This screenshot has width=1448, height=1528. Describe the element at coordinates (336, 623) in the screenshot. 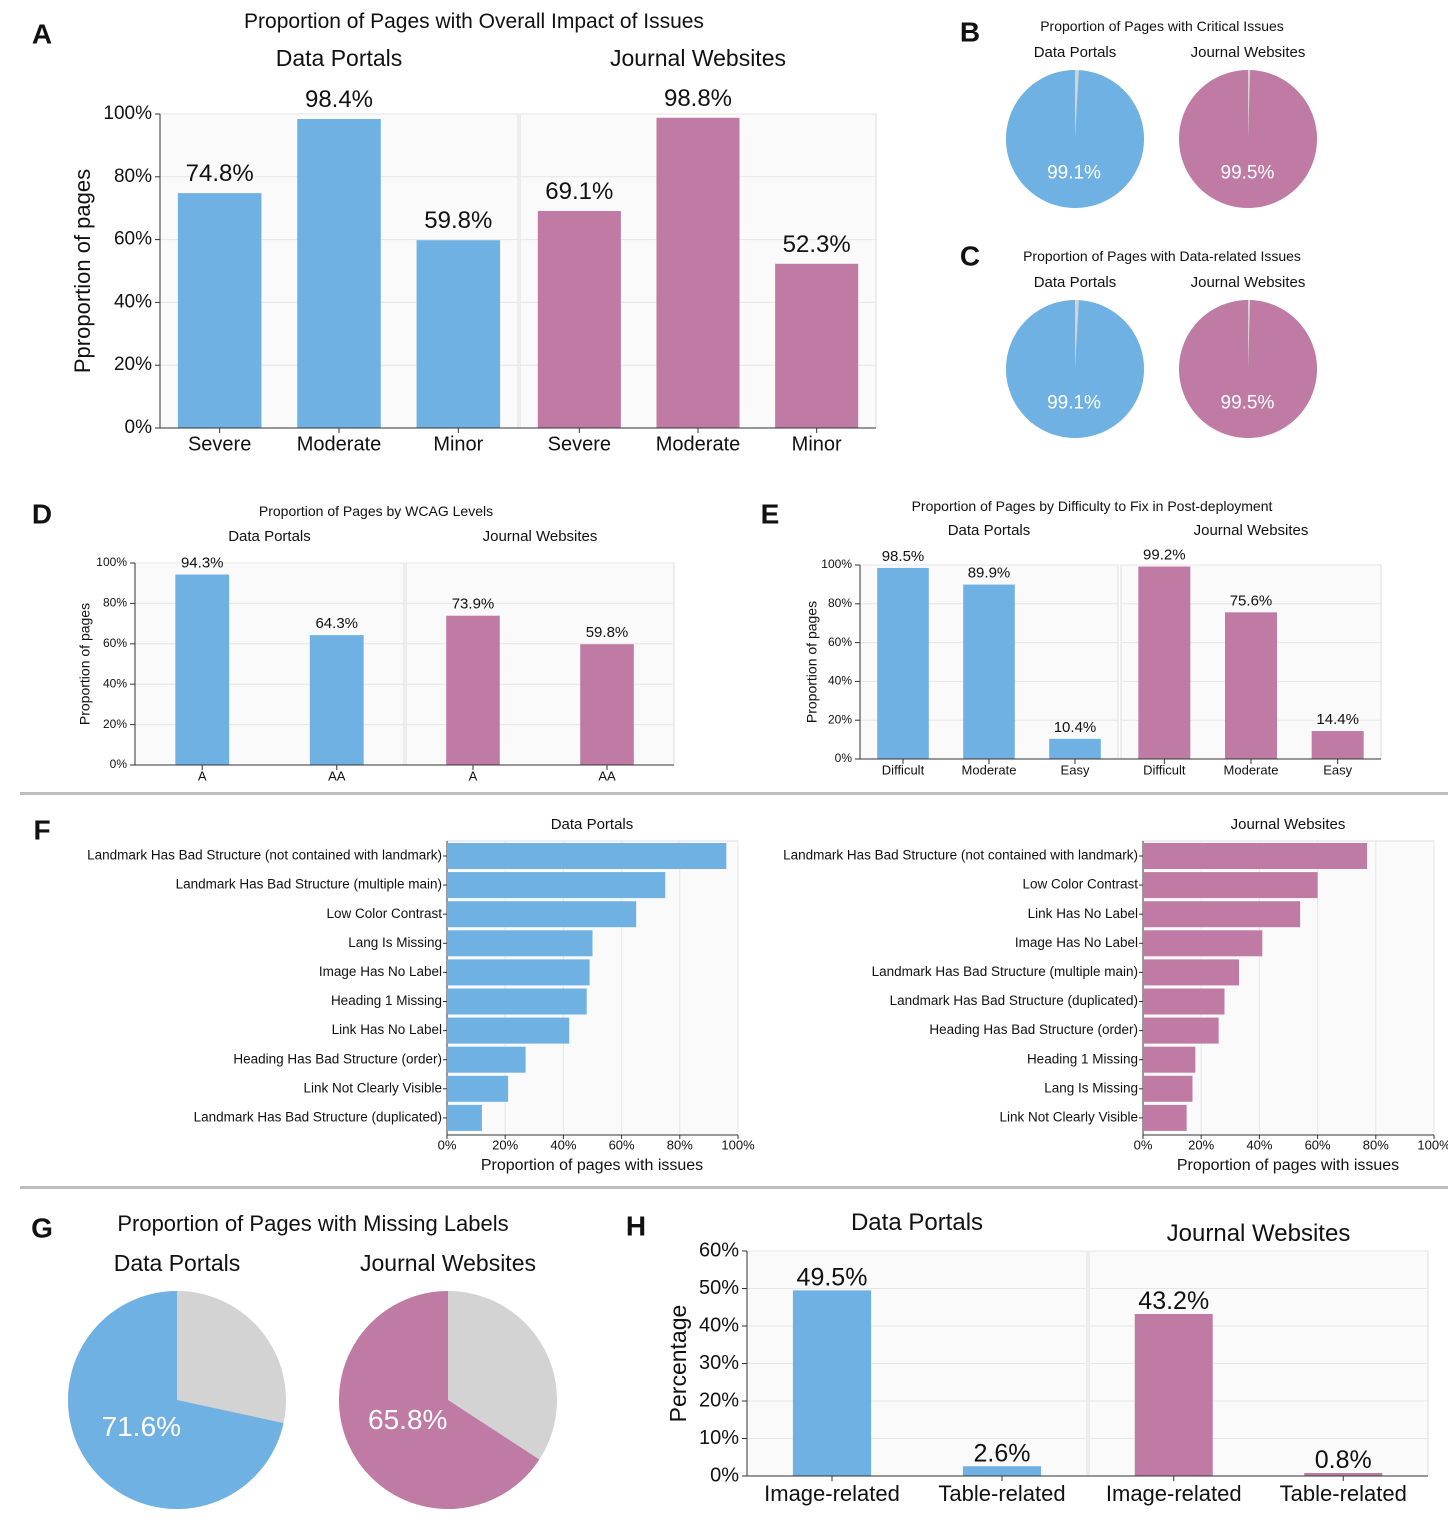

I see `bar-value-label: 64.3%` at that location.